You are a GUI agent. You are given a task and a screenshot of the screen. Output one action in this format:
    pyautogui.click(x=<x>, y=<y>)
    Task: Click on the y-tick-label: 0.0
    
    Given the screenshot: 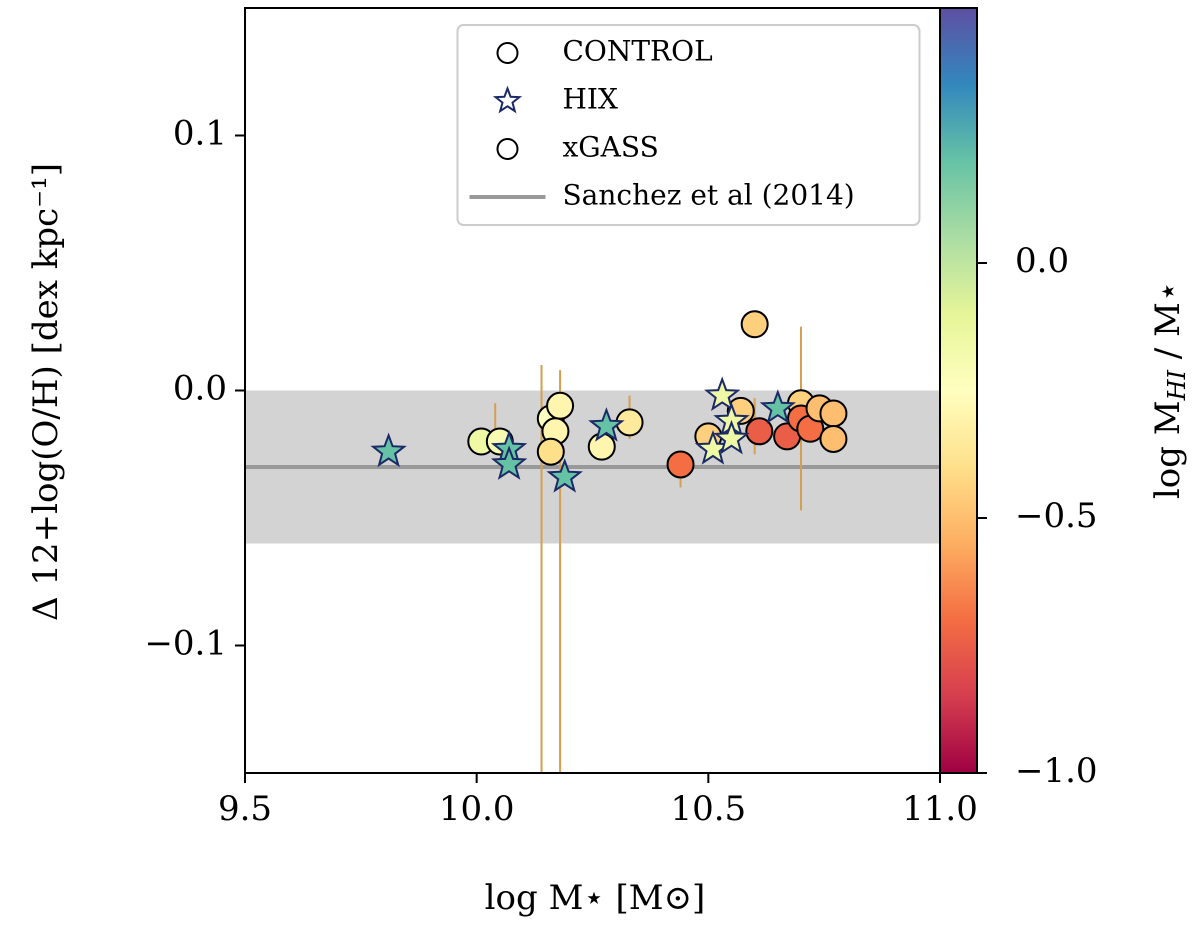 What is the action you would take?
    pyautogui.click(x=200, y=389)
    